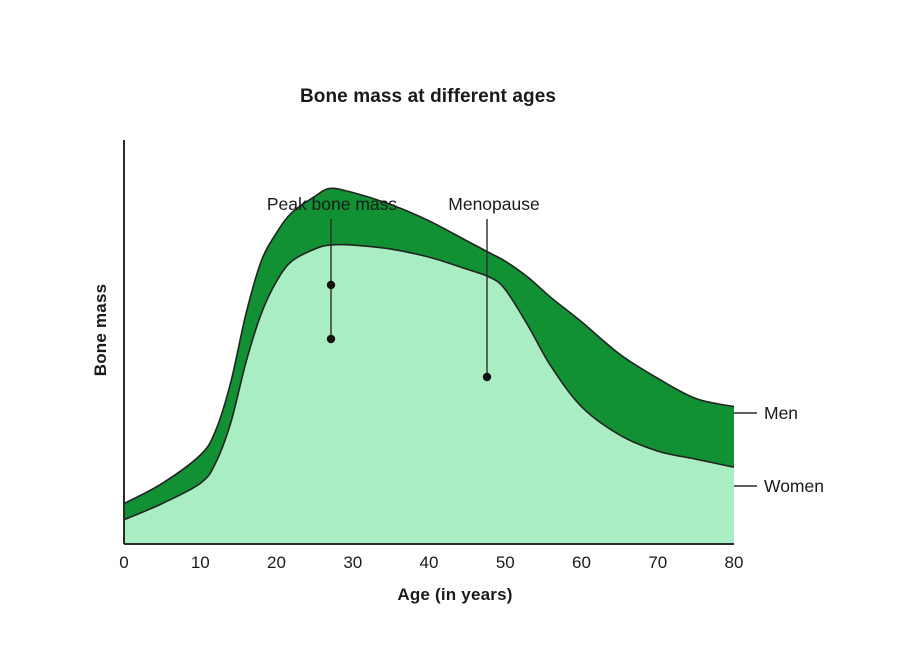 The width and height of the screenshot is (900, 645). What do you see at coordinates (276, 562) in the screenshot?
I see `x-tick-label: 20` at bounding box center [276, 562].